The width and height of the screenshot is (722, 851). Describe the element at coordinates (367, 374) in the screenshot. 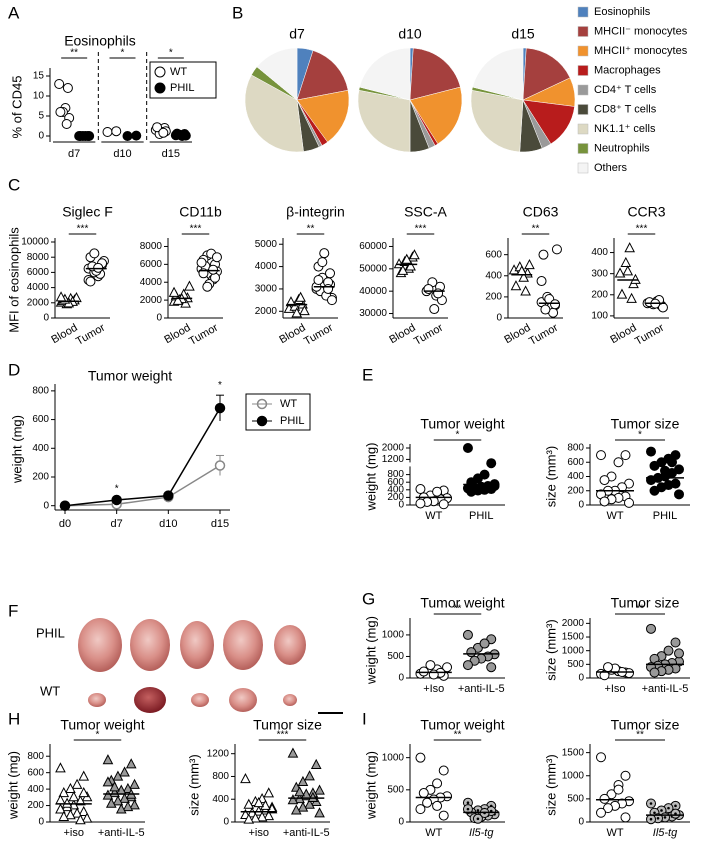

I see `panel-label: E` at that location.